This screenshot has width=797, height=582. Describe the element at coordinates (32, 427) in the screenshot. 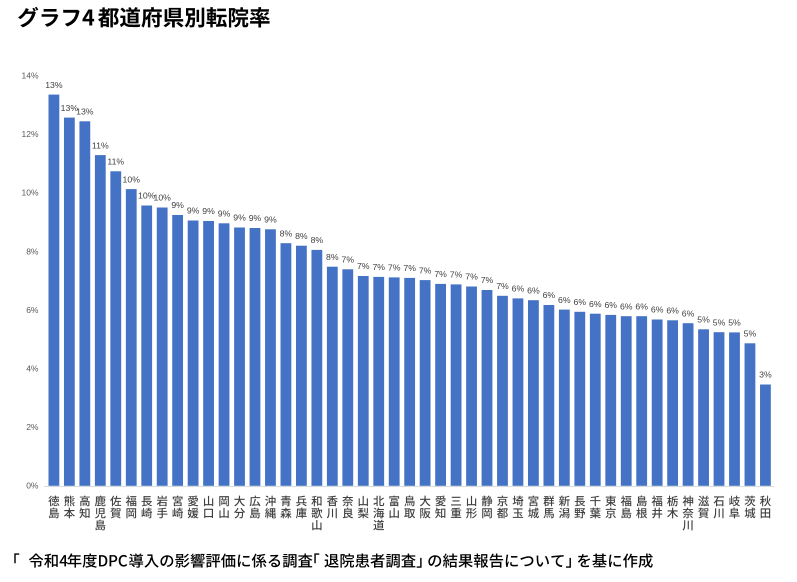

I see `svg-text: 2%` at that location.